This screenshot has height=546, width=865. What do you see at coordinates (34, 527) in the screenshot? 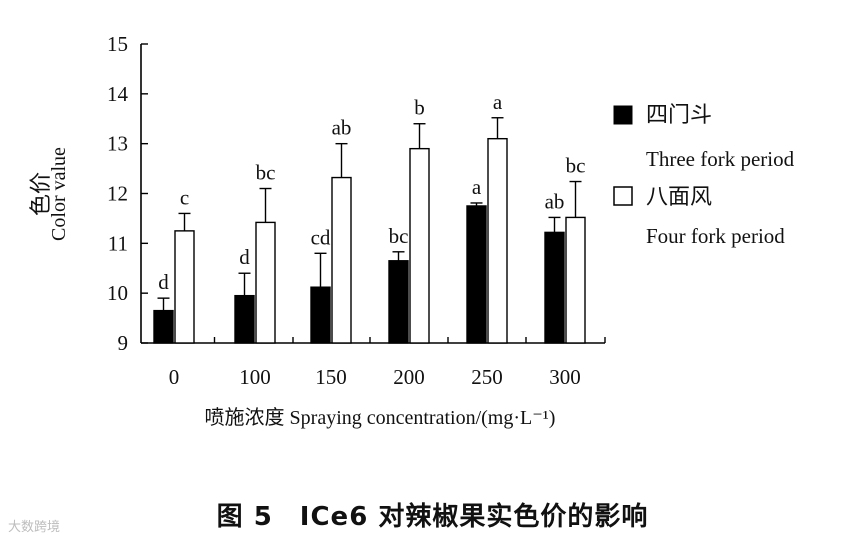
I see `watermark: 大数跨境` at bounding box center [34, 527].